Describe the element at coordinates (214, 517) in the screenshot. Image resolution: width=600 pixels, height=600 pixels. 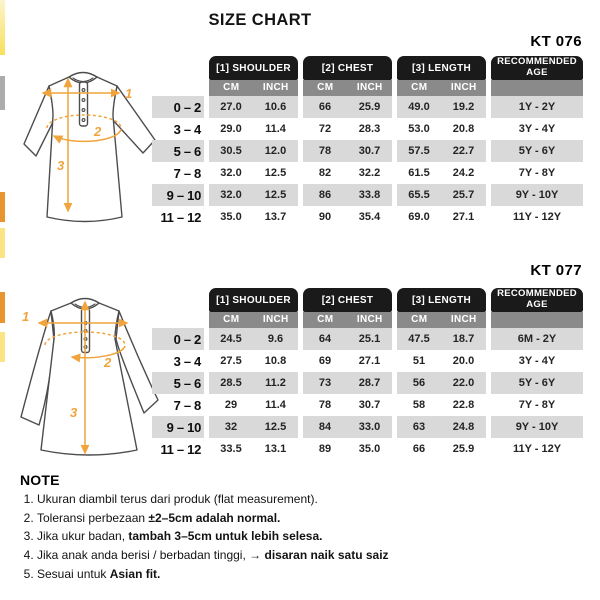
I see `note-text-bold: ±2–5cm adalah normal.` at that location.